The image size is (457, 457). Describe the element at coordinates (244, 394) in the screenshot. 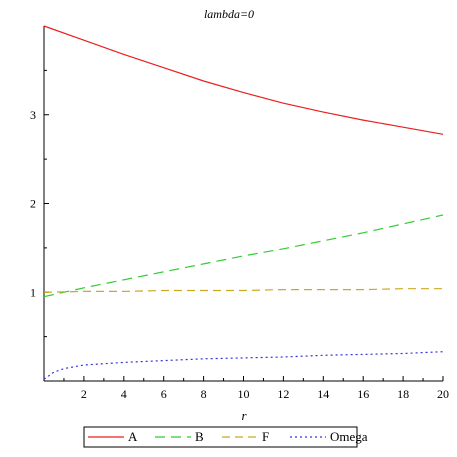

I see `x-tick-label: 10` at that location.